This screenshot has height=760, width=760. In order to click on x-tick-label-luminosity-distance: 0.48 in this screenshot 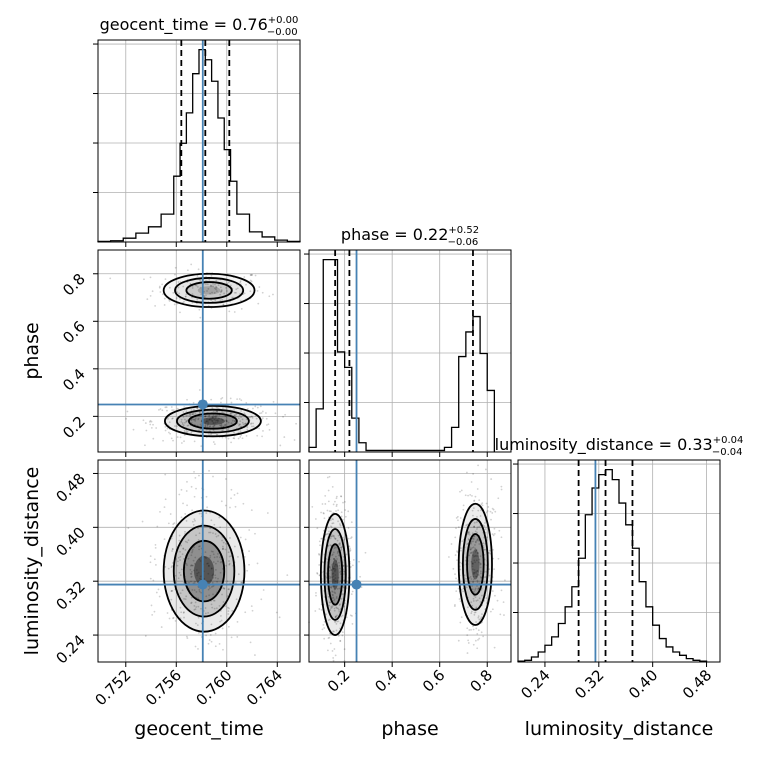, I will do `click(697, 684)`.